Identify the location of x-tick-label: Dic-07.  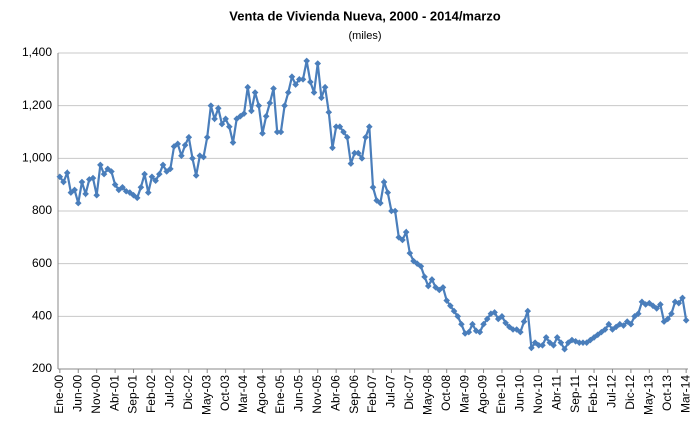
(409, 392).